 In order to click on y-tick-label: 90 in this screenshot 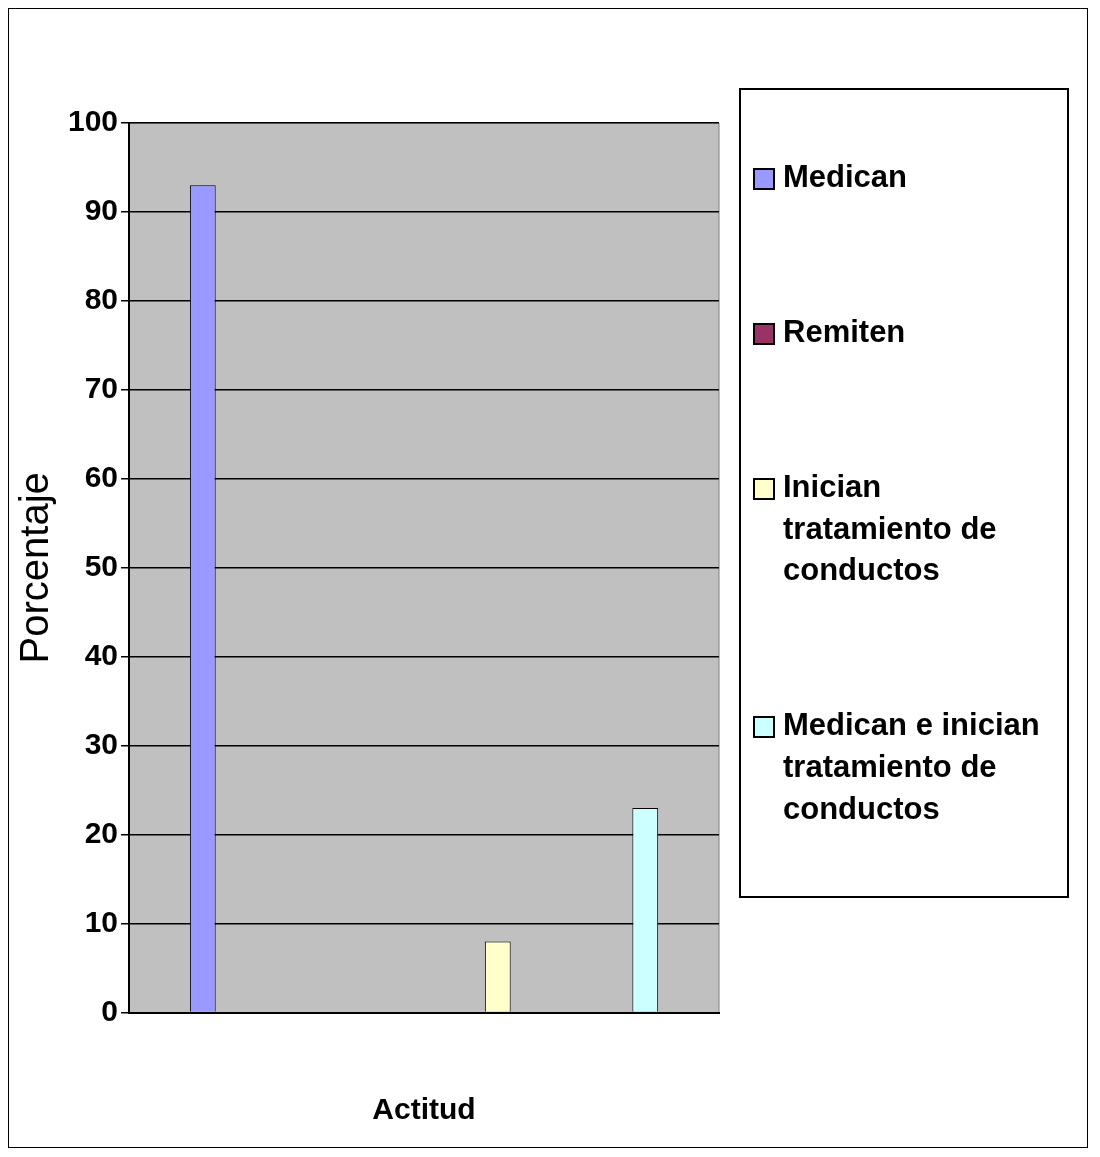, I will do `click(101, 210)`.